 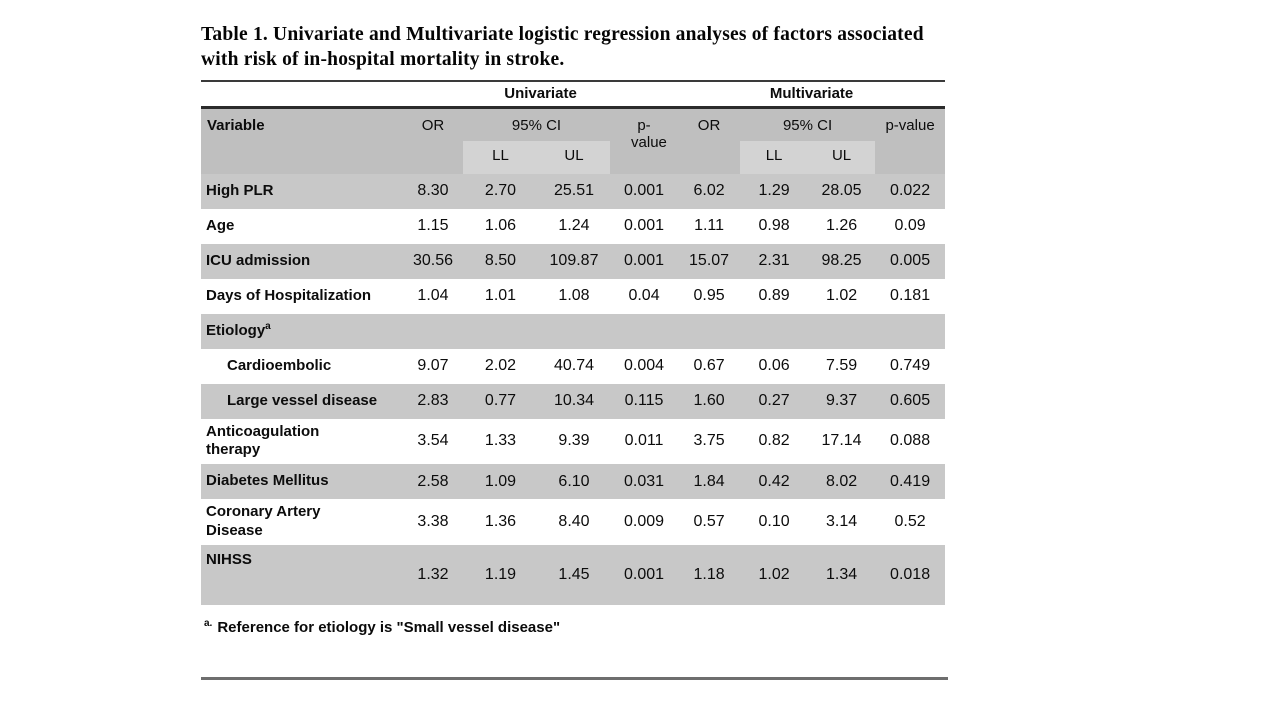 What do you see at coordinates (302, 95) in the screenshot?
I see `group-header-spacer` at bounding box center [302, 95].